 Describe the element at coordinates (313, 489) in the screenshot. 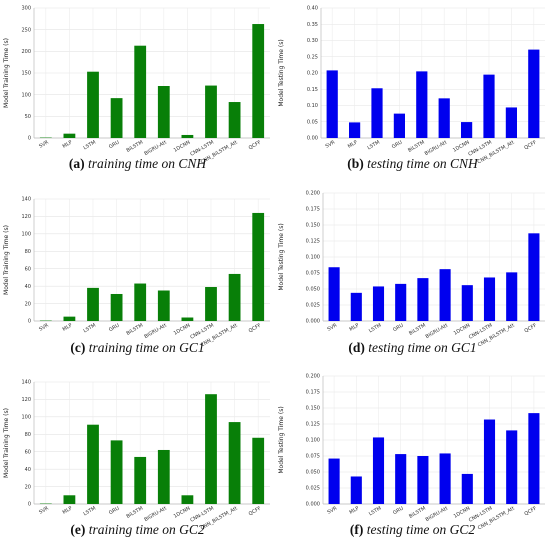

I see `ytick-label-f-1: 0.025` at that location.